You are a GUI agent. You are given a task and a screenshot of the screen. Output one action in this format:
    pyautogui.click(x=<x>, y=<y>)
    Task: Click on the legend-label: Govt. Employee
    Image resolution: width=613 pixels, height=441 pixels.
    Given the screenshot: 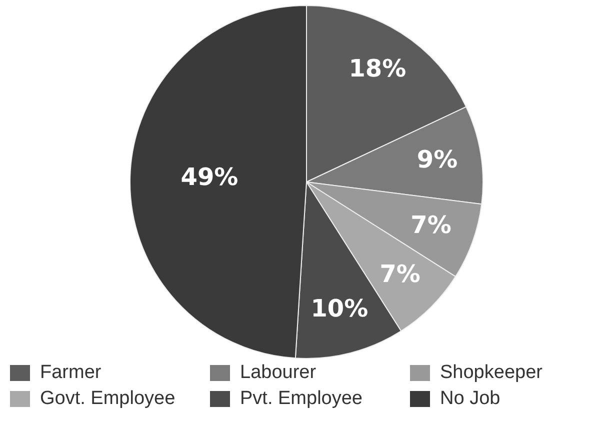 What is the action you would take?
    pyautogui.click(x=108, y=399)
    